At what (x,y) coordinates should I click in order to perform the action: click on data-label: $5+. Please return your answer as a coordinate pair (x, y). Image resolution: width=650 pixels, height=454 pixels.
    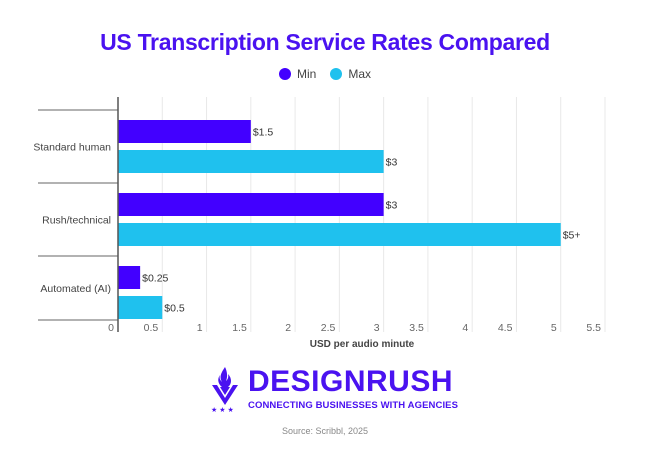
    Looking at the image, I should click on (572, 236).